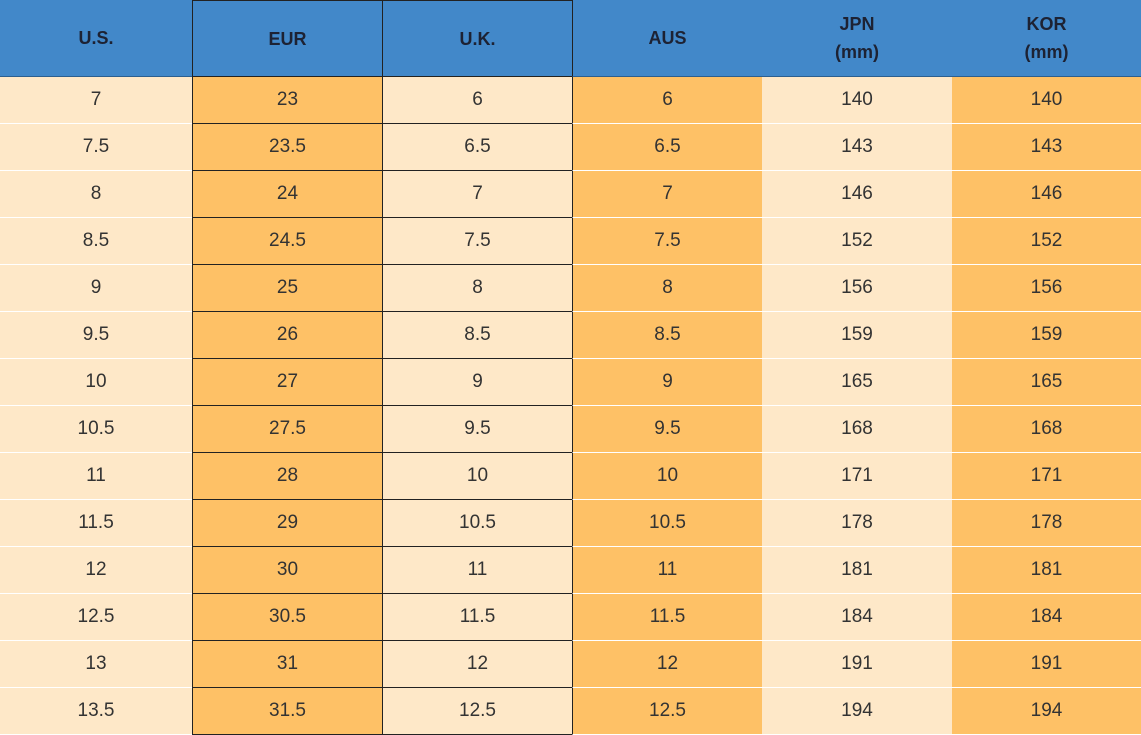 Image resolution: width=1141 pixels, height=735 pixels. What do you see at coordinates (287, 570) in the screenshot?
I see `table-cell: 30` at bounding box center [287, 570].